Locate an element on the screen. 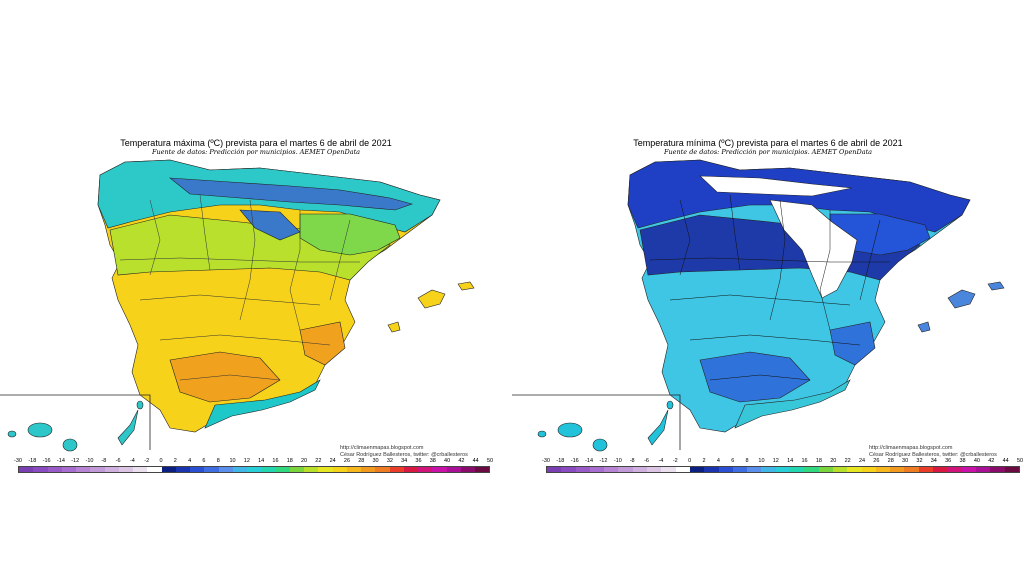 The image size is (1024, 576). scale-tick-label: 10 is located at coordinates (761, 461).